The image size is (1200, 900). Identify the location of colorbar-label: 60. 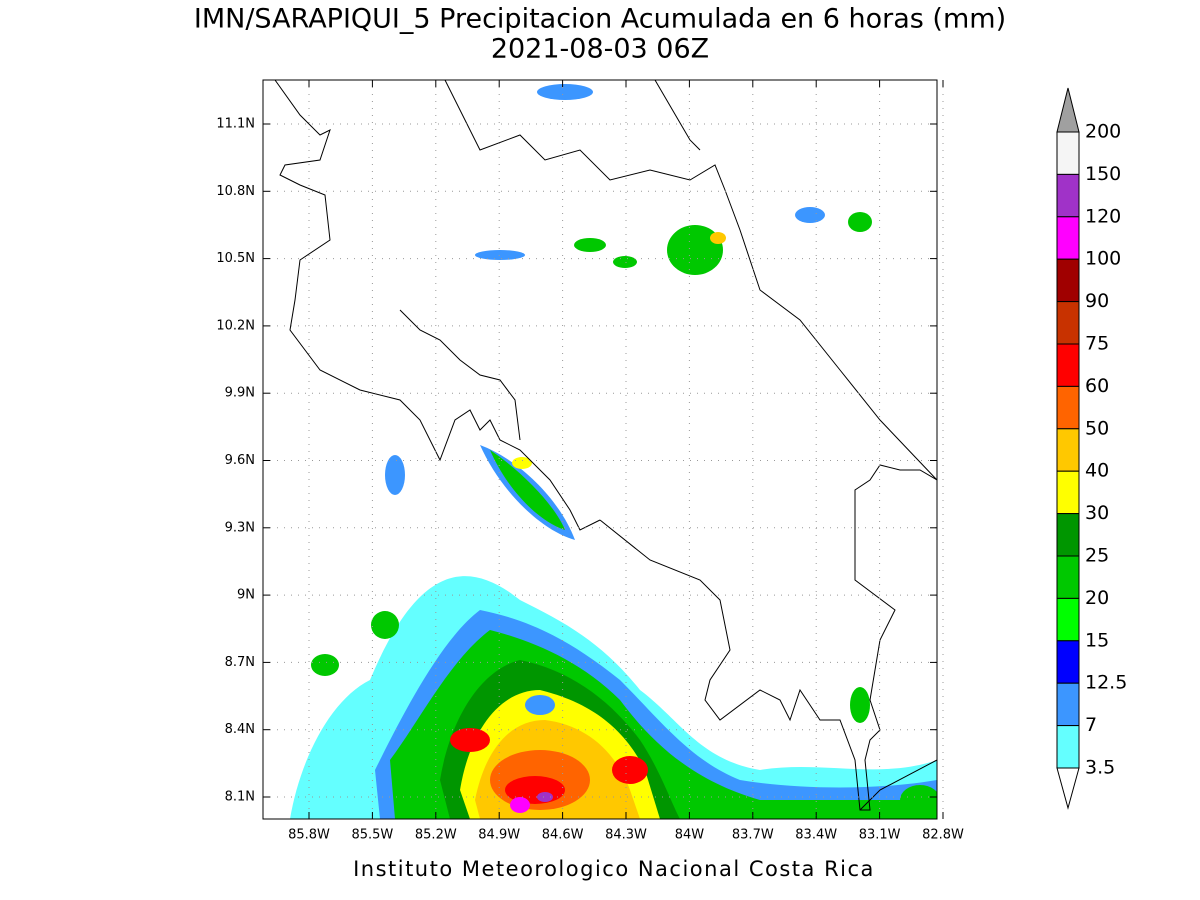
(1097, 386).